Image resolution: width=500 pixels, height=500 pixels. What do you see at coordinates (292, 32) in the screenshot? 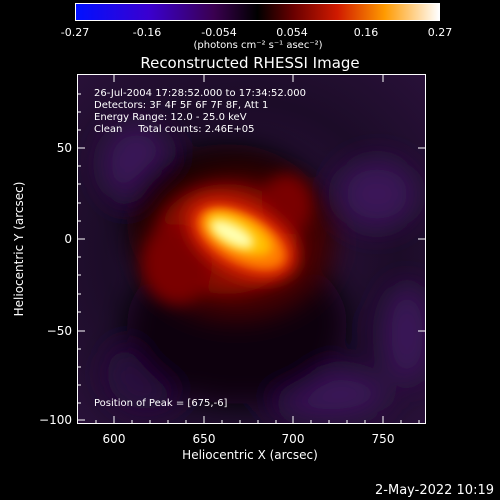
I see `colorbar-tick-label: 0.054` at bounding box center [292, 32].